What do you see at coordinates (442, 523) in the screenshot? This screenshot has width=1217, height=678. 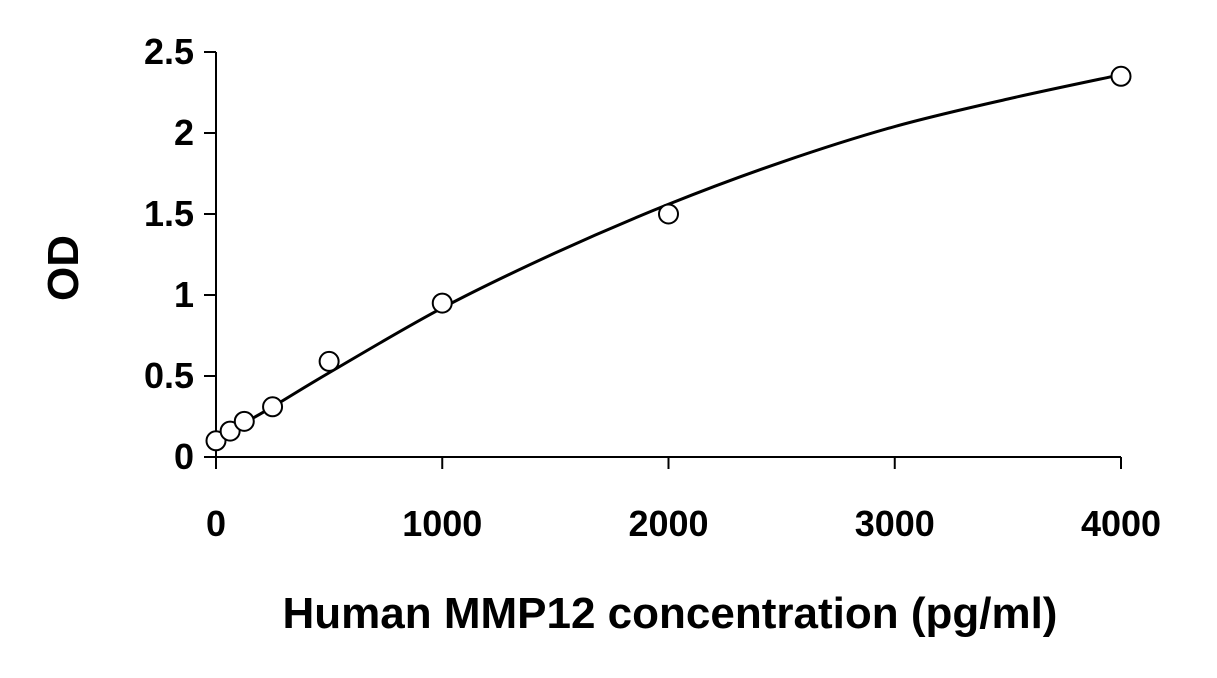 I see `x-tick-label: 1000` at bounding box center [442, 523].